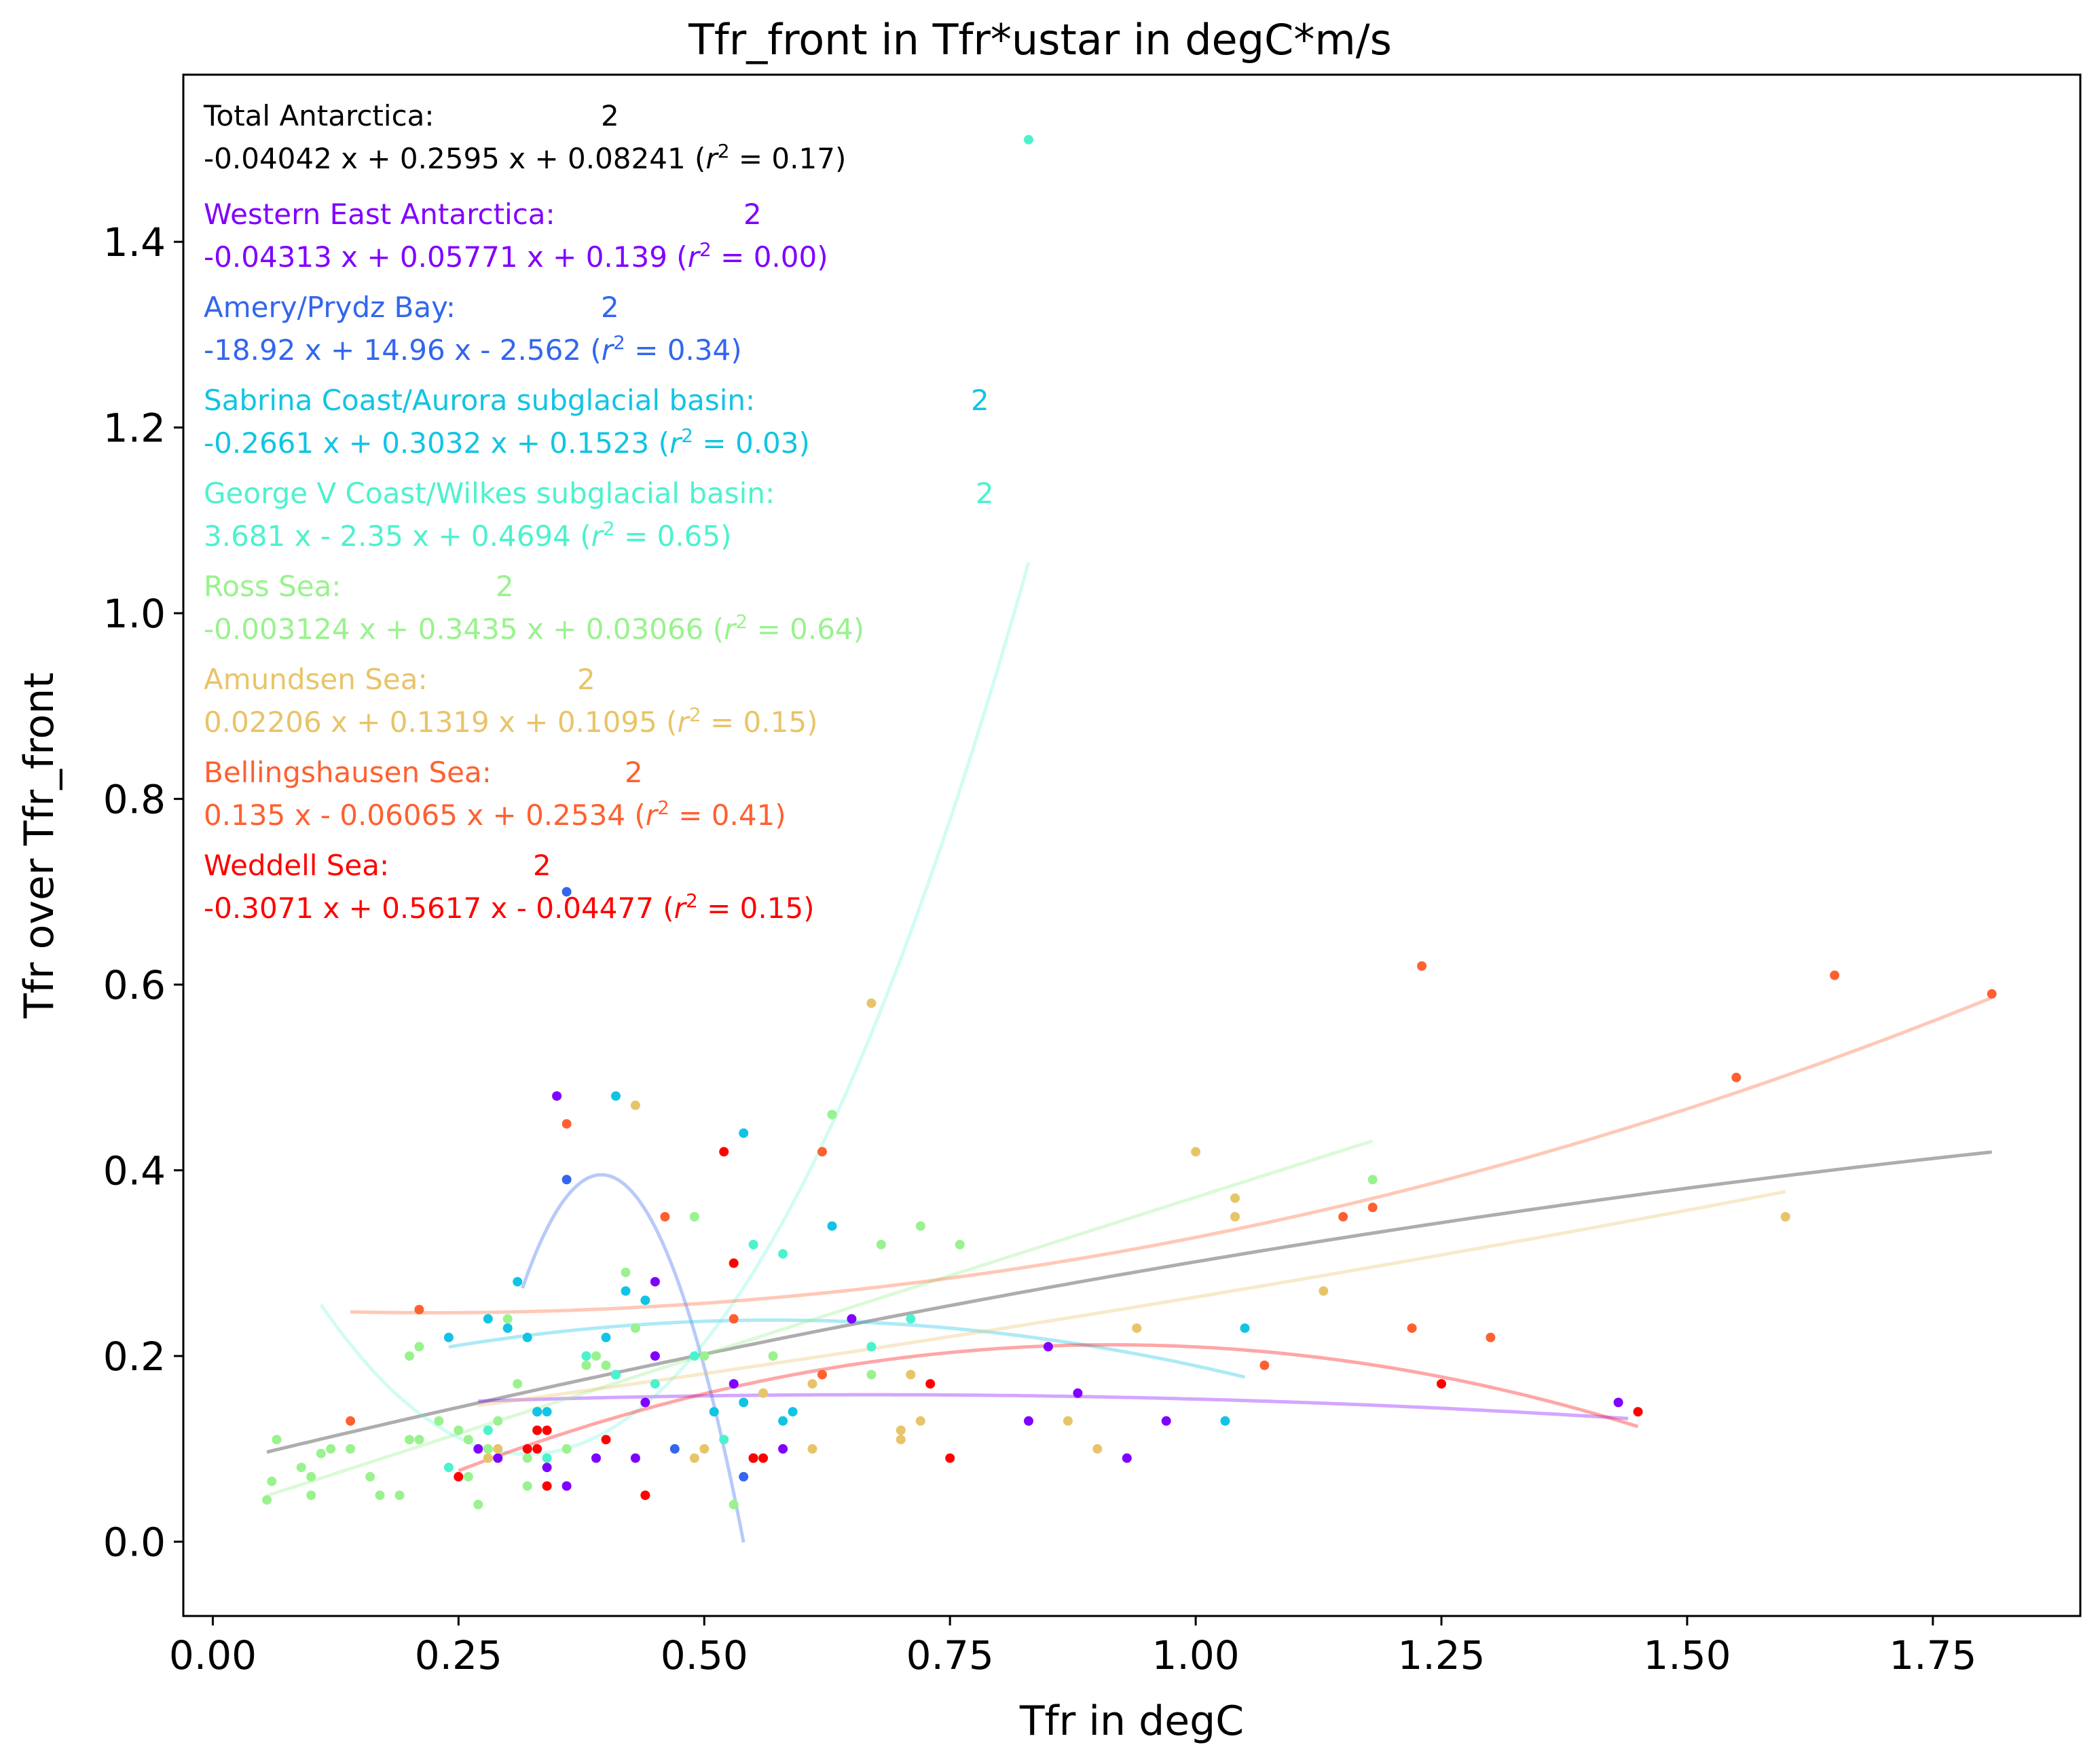 The image size is (2100, 1764). What do you see at coordinates (473, 349) in the screenshot?
I see `legend-series-equation: -18.92 x + 14.96 x - 2.562 (r2 = 0.34)` at bounding box center [473, 349].